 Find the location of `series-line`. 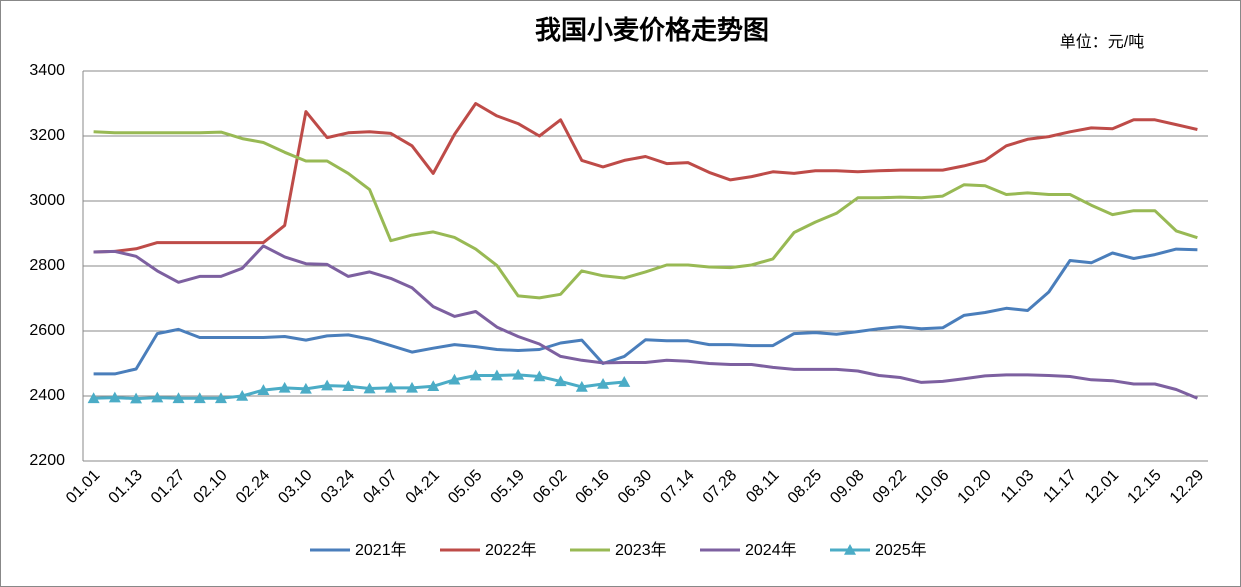

series-line is located at coordinates (359, 387).